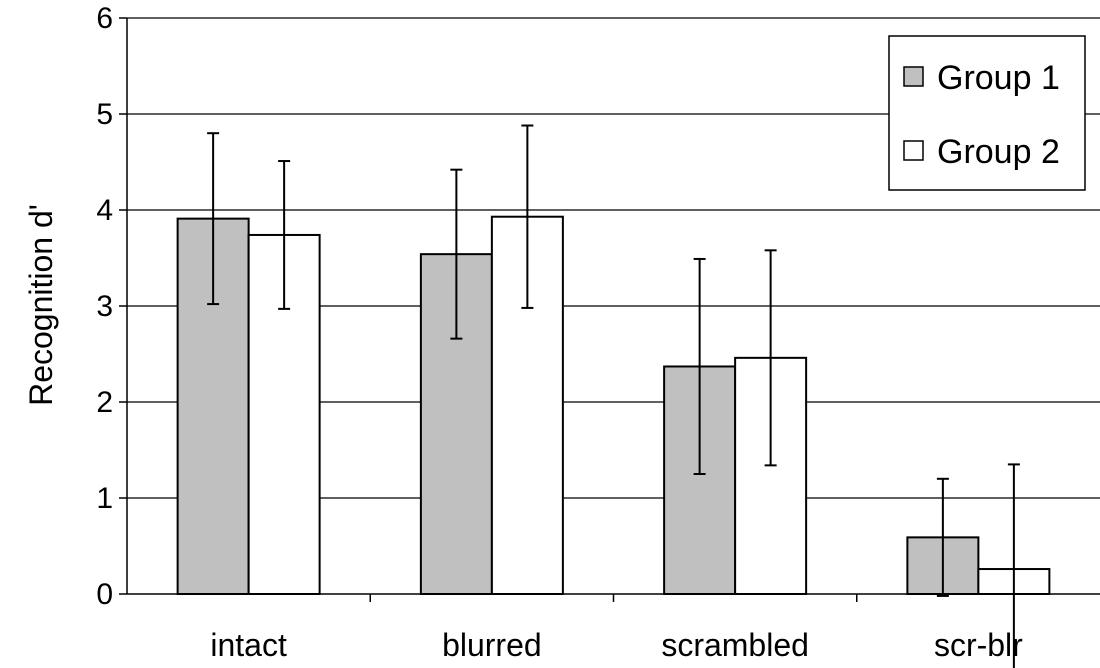 The width and height of the screenshot is (1100, 668). What do you see at coordinates (248, 645) in the screenshot?
I see `x-tick-label: intact` at bounding box center [248, 645].